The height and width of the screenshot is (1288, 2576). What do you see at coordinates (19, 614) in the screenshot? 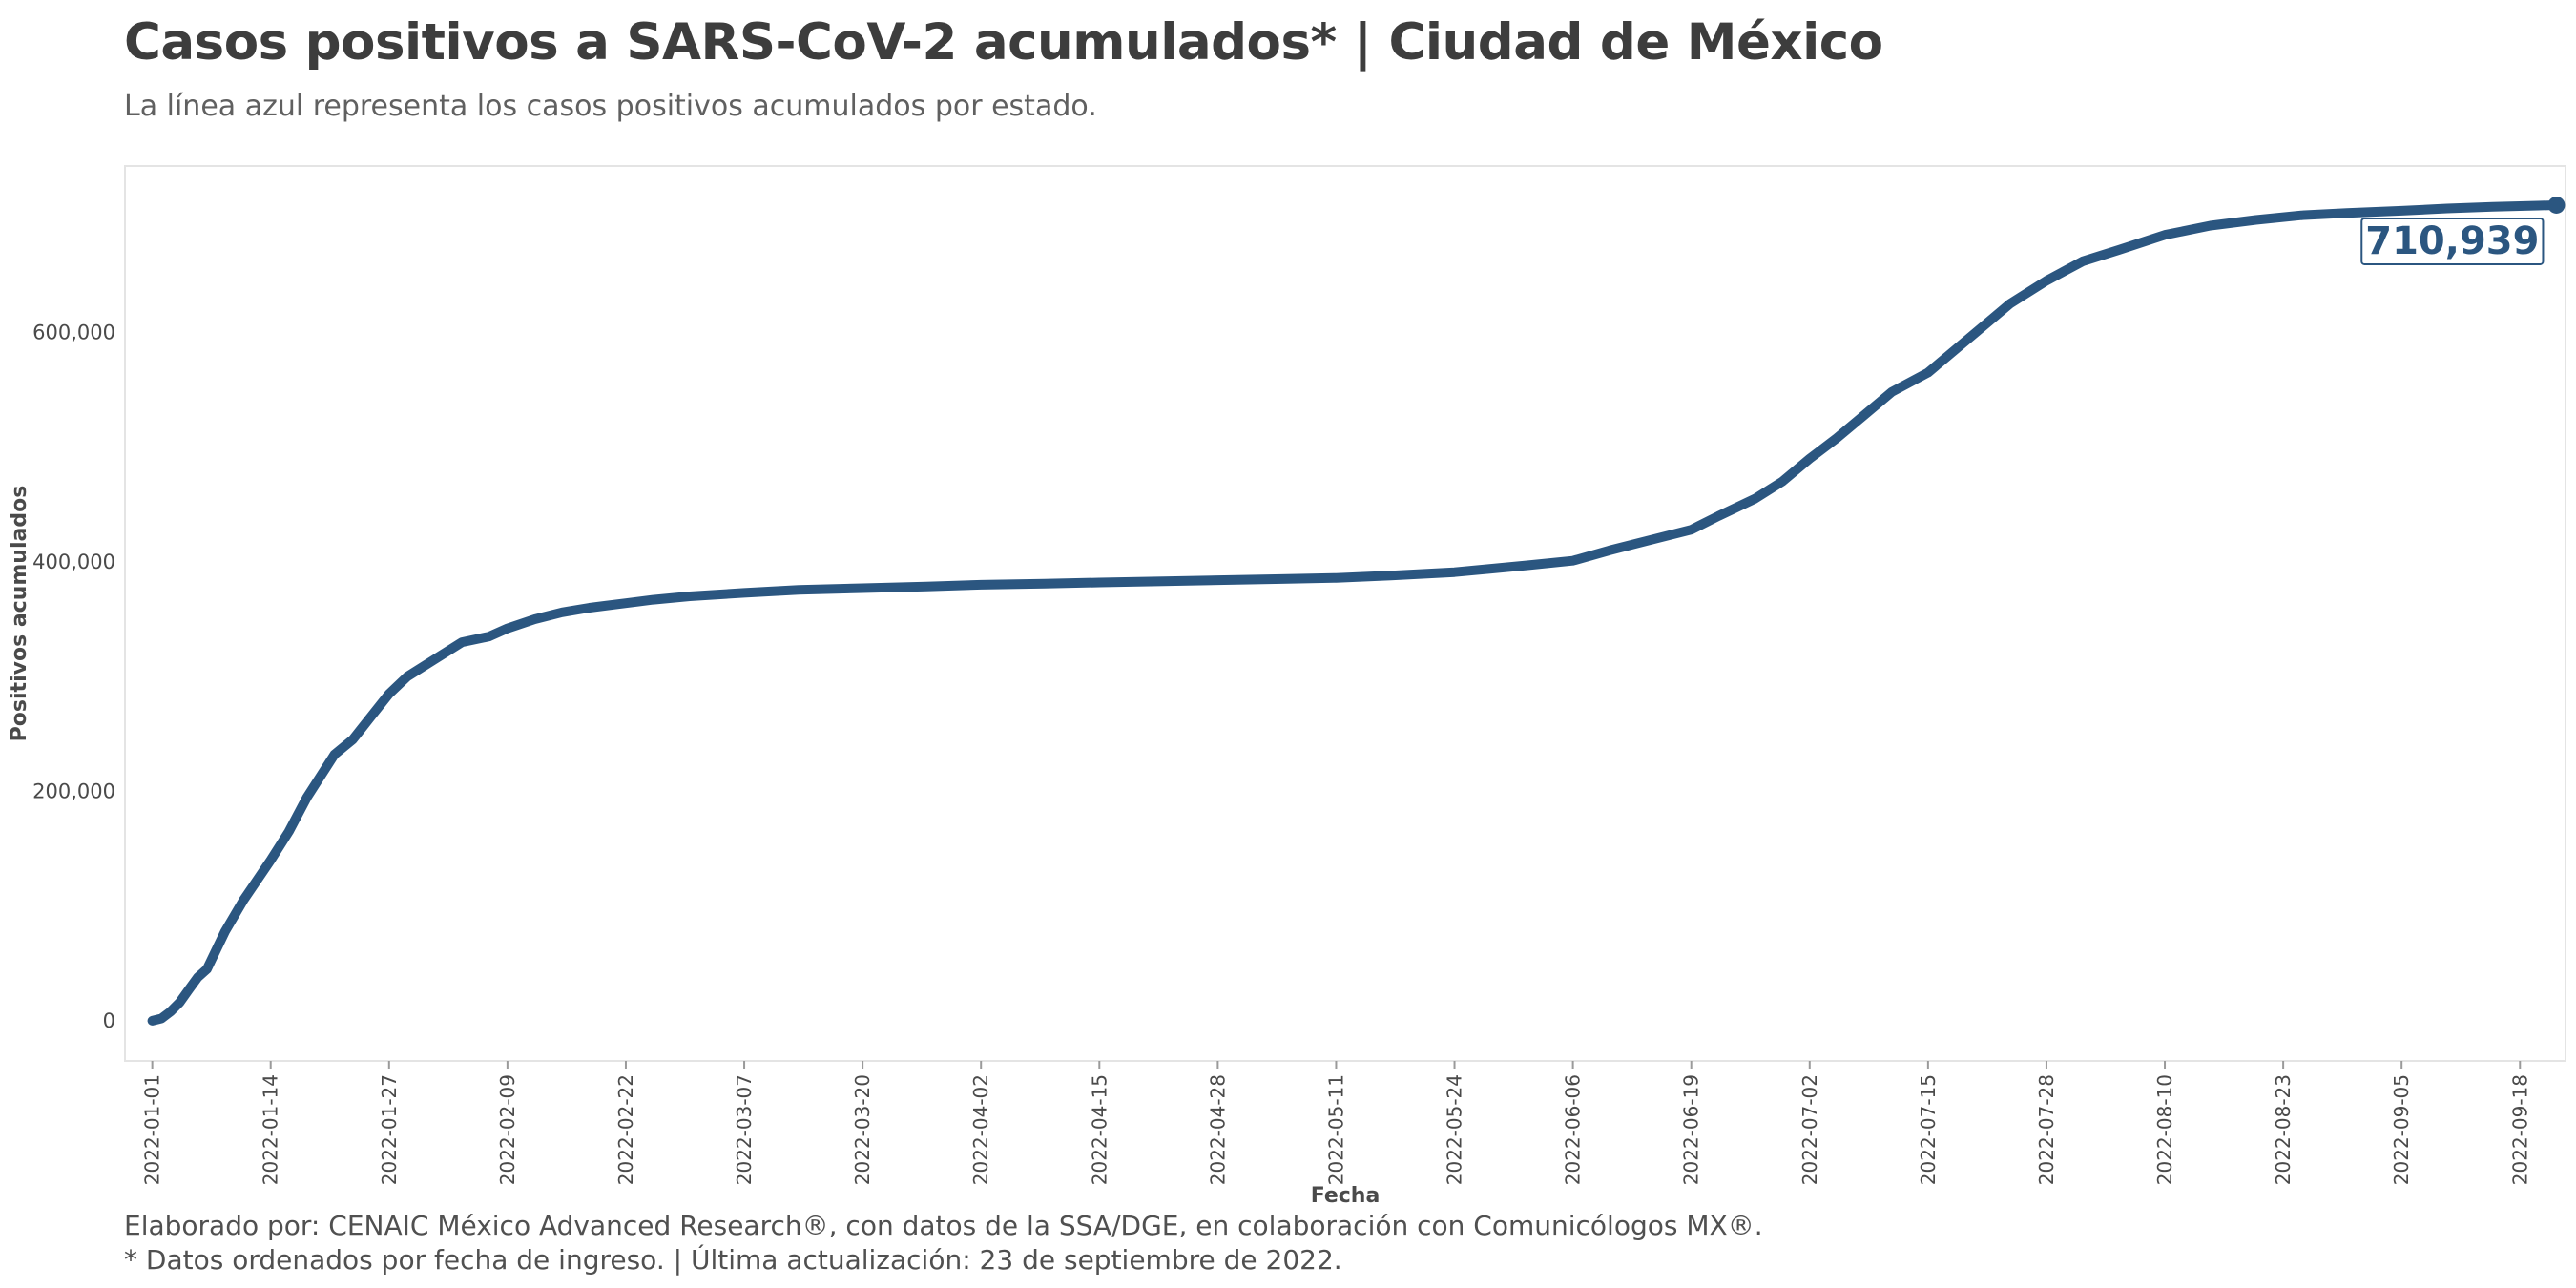
I see `y-axis-title: Positivos acumulados` at bounding box center [19, 614].